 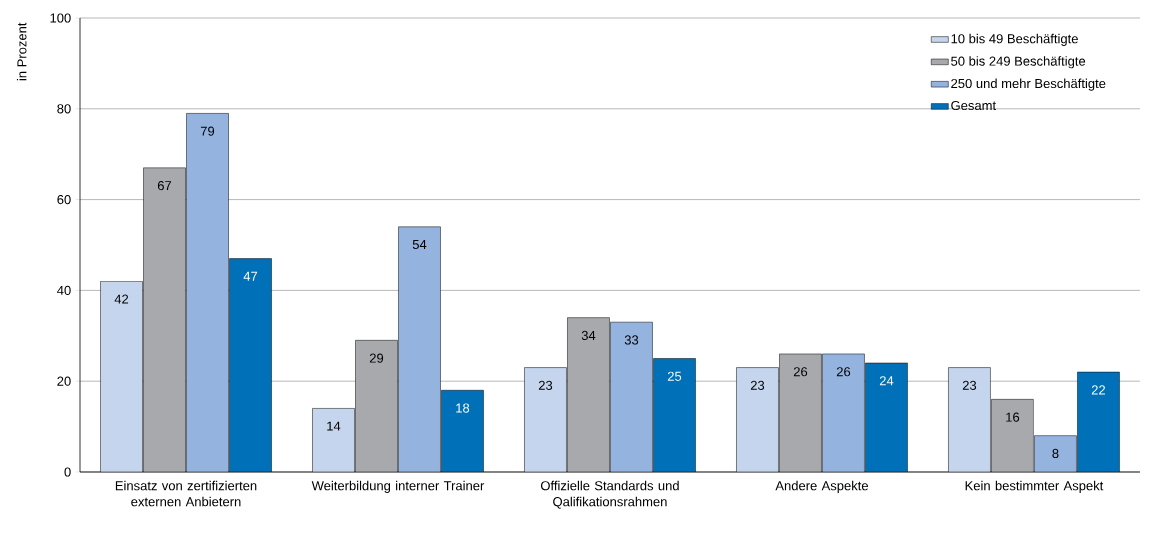 What do you see at coordinates (207, 131) in the screenshot?
I see `data-label: 79` at bounding box center [207, 131].